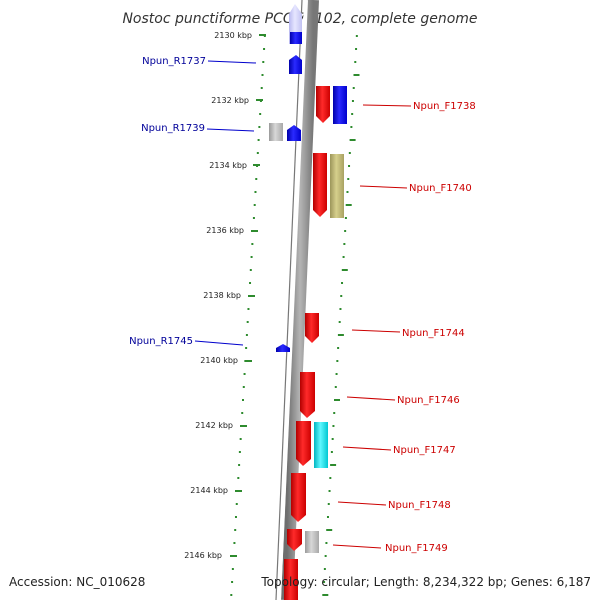  I want to click on scale-tick-label: 2140 kbp, so click(219, 360).